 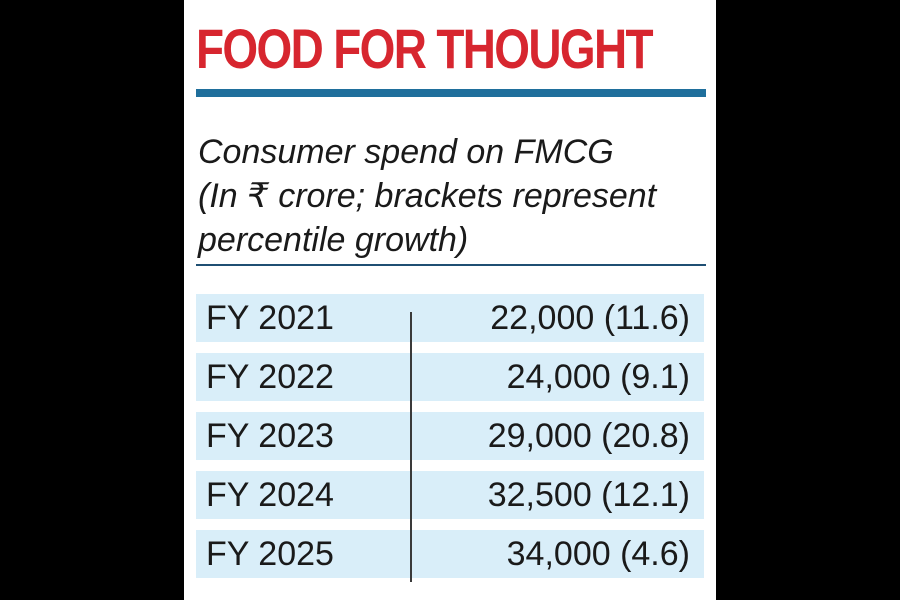 What do you see at coordinates (588, 495) in the screenshot?
I see `row-value: 32,500 (12.1)` at bounding box center [588, 495].